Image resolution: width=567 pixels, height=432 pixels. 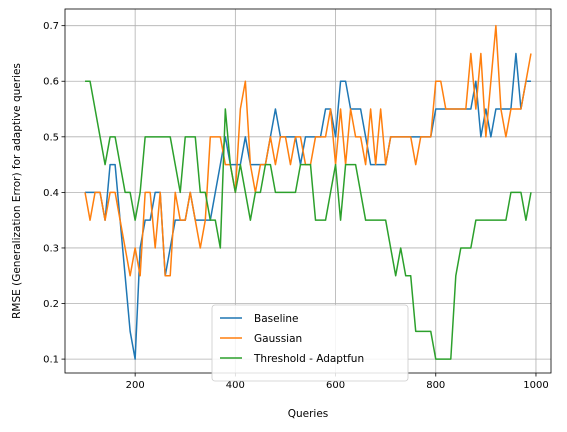 What do you see at coordinates (308, 414) in the screenshot?
I see `x-axis-label: Queries` at bounding box center [308, 414].